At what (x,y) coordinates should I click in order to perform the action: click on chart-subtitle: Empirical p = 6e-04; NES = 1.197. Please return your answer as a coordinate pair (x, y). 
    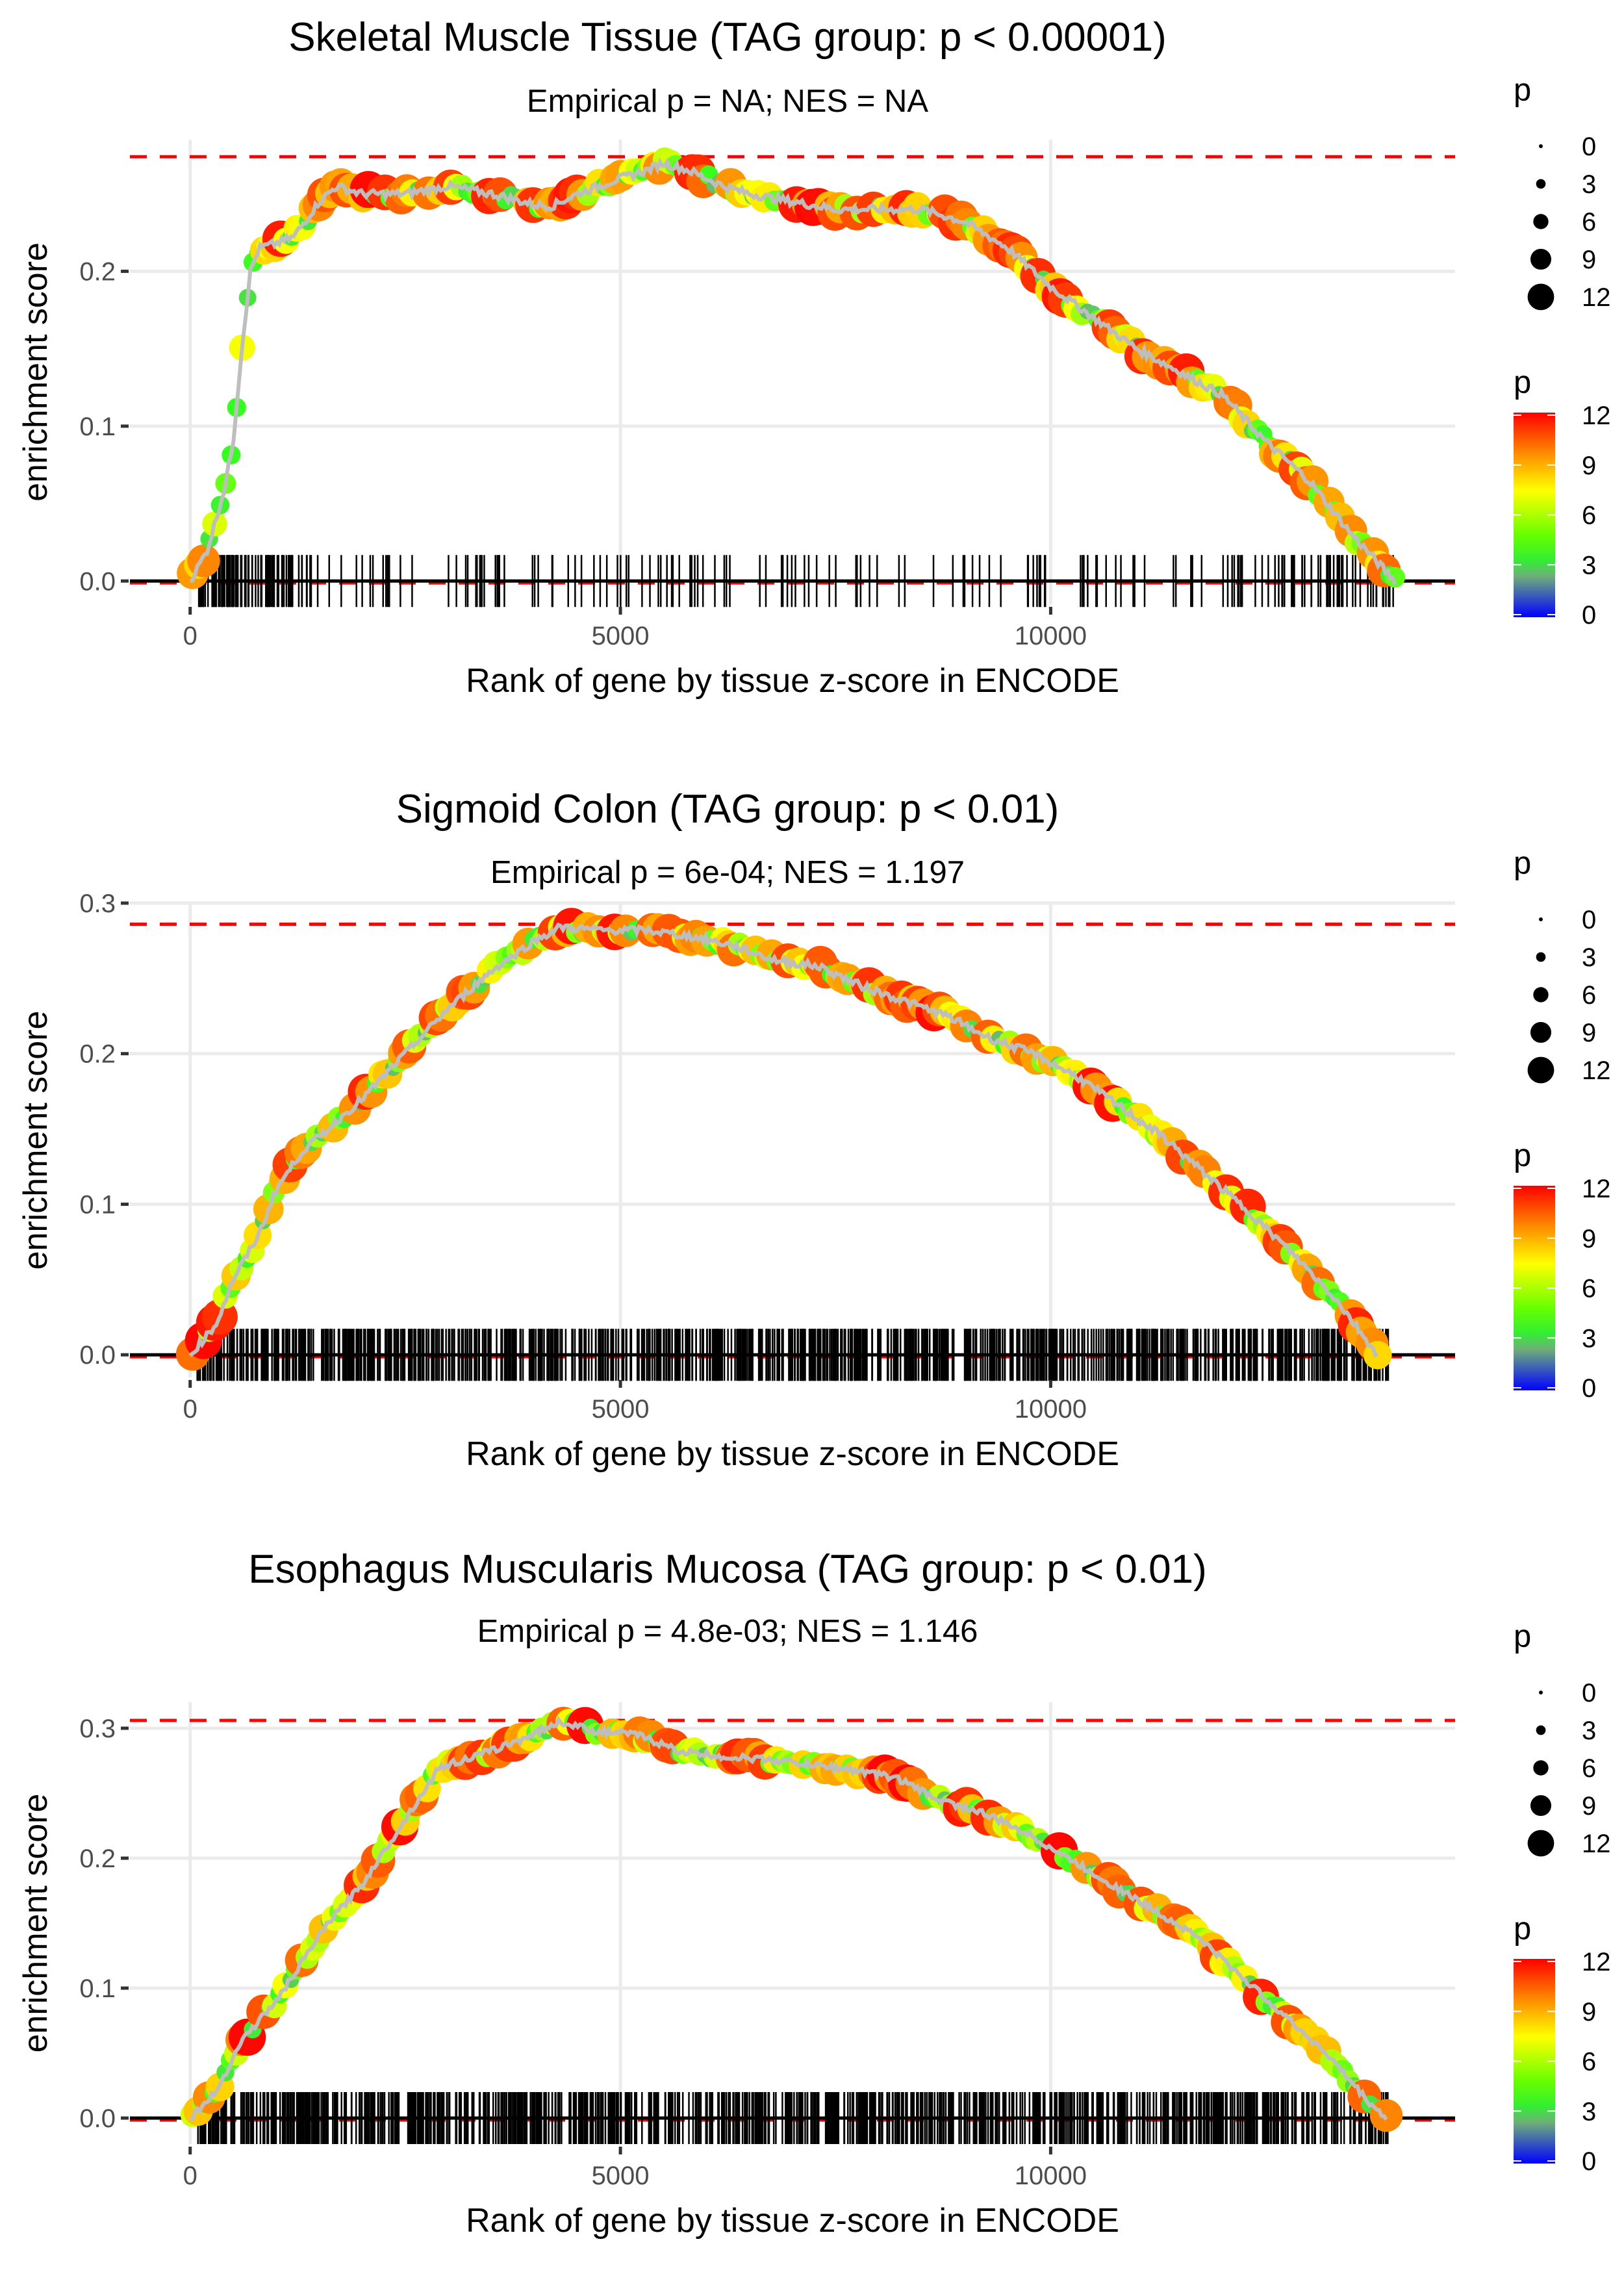
    Looking at the image, I should click on (727, 872).